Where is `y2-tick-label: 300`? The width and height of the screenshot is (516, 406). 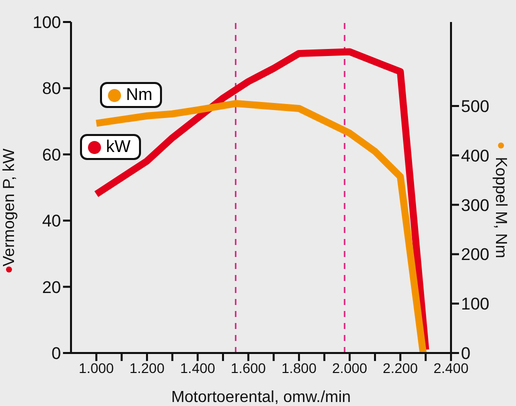 y2-tick-label: 300 is located at coordinates (475, 205).